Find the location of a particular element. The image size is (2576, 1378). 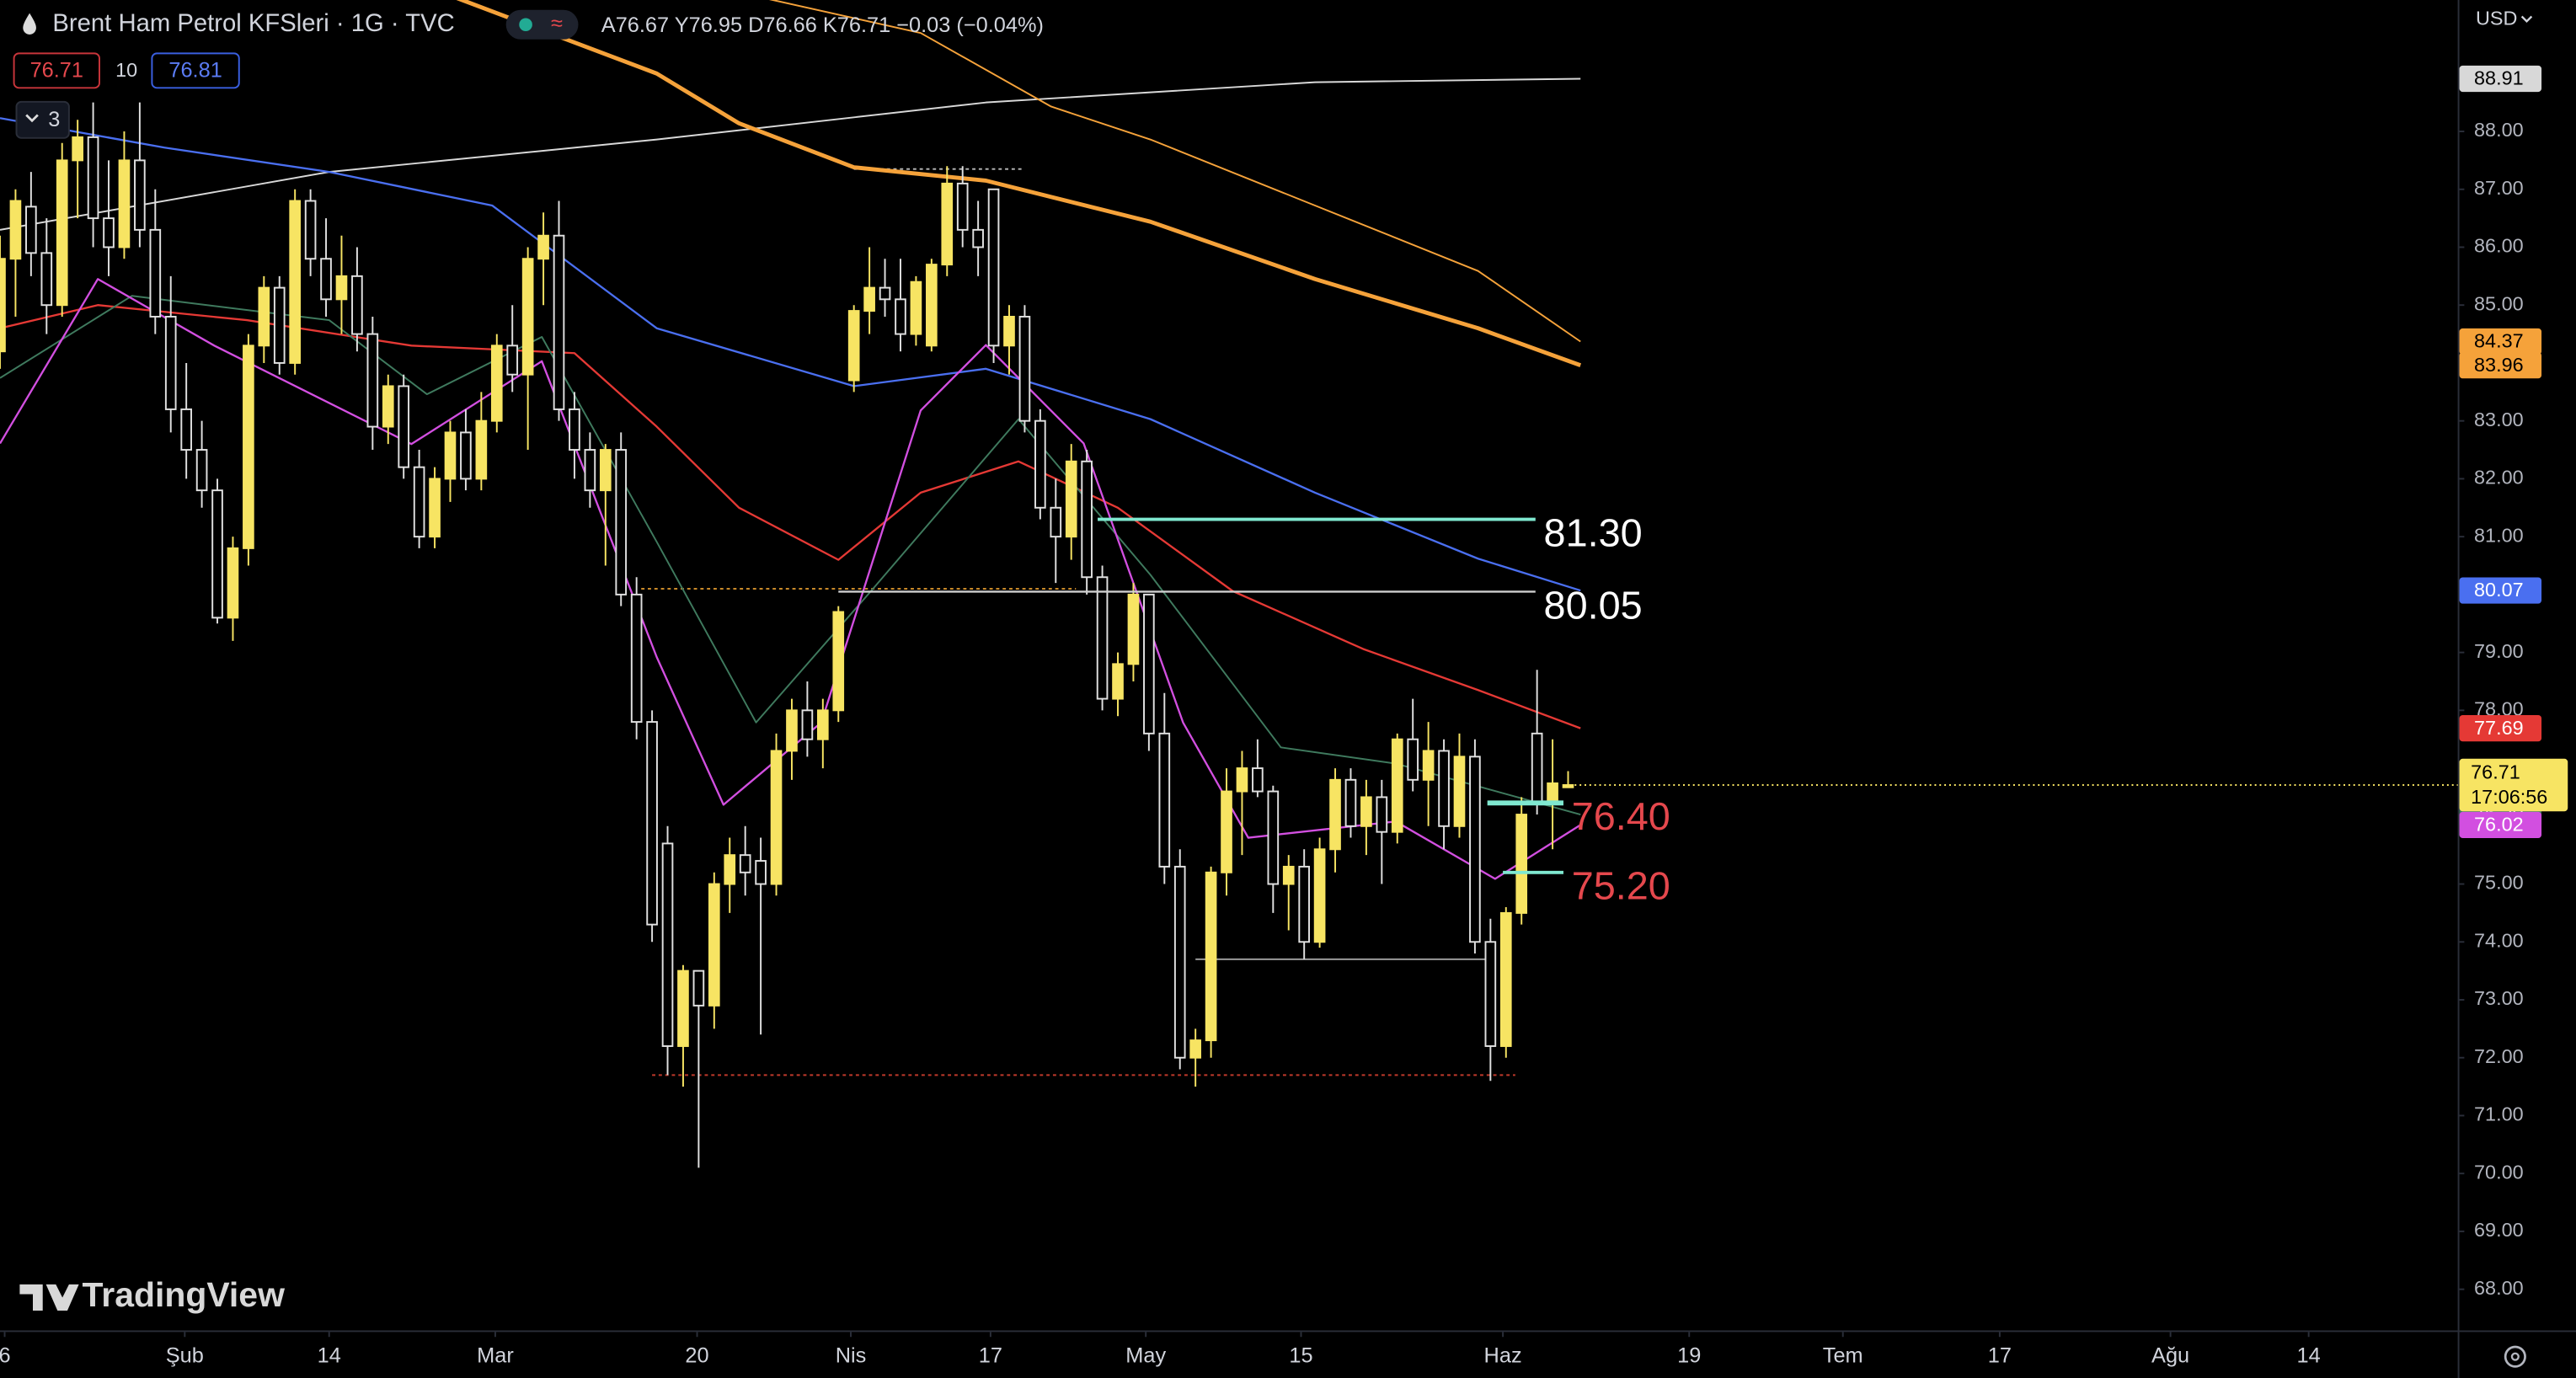

brand: TradingView is located at coordinates (152, 1294).